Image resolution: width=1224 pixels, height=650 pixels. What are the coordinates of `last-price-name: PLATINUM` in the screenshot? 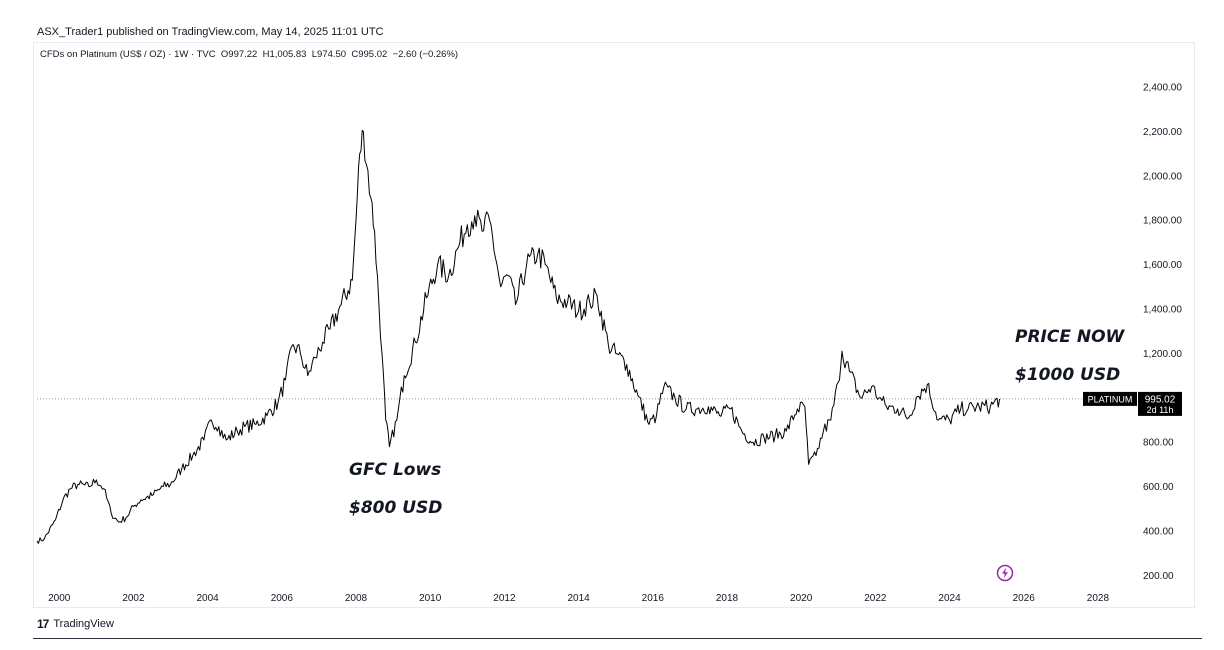 It's located at (1110, 399).